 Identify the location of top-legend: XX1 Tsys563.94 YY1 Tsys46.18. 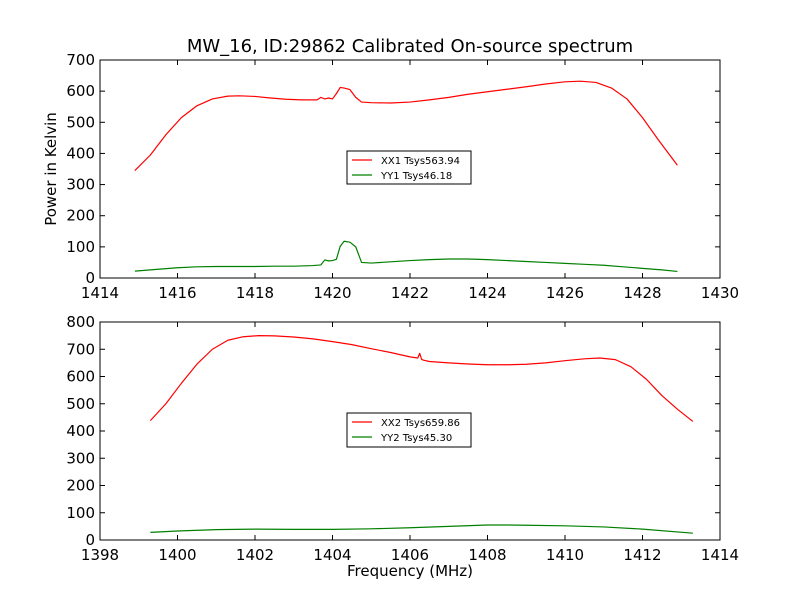
(409, 167).